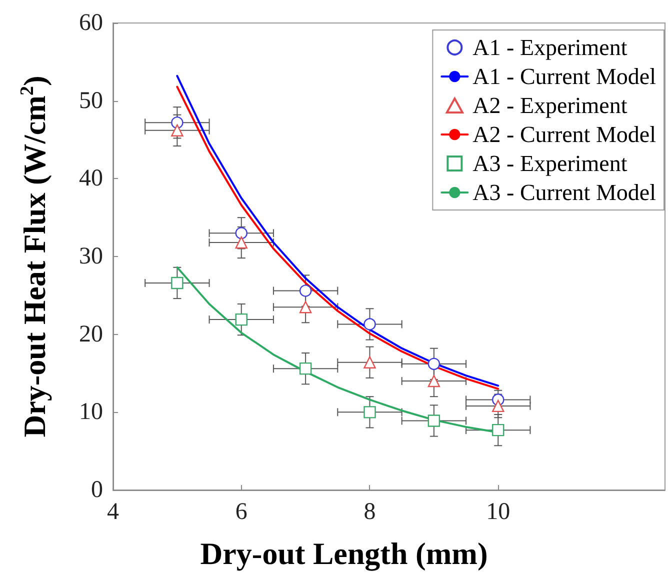  I want to click on y-tick-label: 60, so click(91, 23).